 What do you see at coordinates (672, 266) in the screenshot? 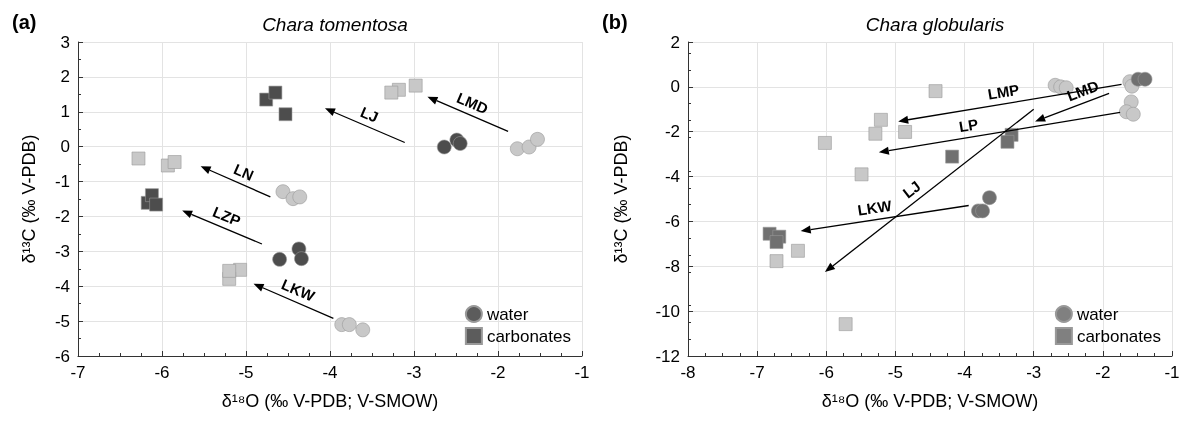
I see `y-tick-label: -8` at bounding box center [672, 266].